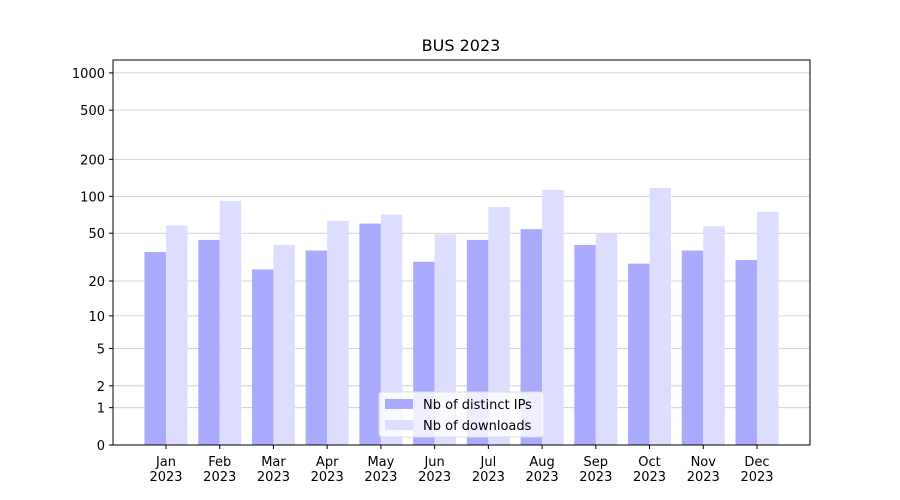 The image size is (900, 500). I want to click on x-tick-label: Oct 2023, so click(649, 470).